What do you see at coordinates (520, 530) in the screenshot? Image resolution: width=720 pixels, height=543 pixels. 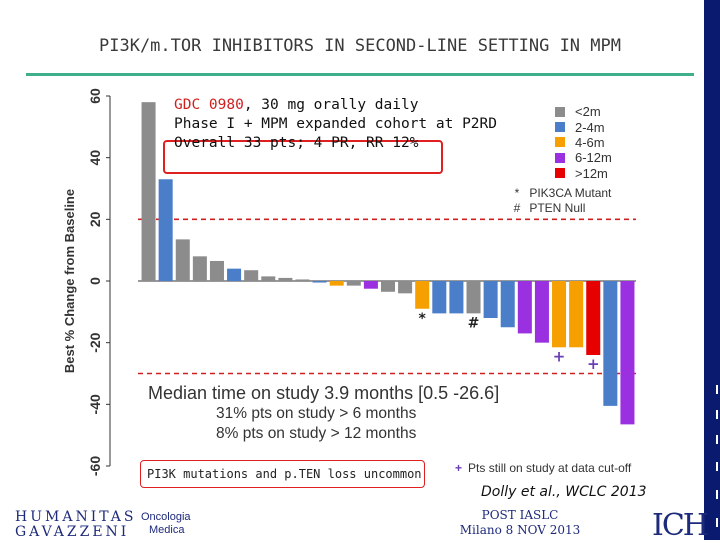 I see `event-line: Milano 8 NOV 2013` at bounding box center [520, 530].